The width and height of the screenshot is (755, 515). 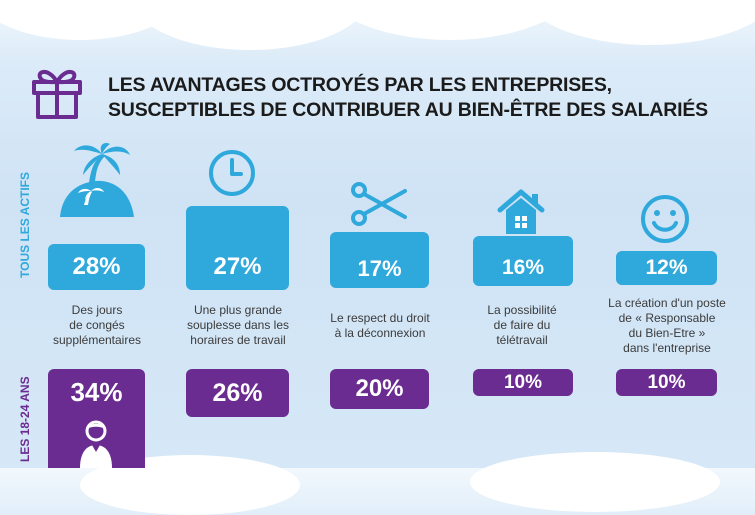 What do you see at coordinates (522, 310) in the screenshot?
I see `desc-line: La possibilité` at bounding box center [522, 310].